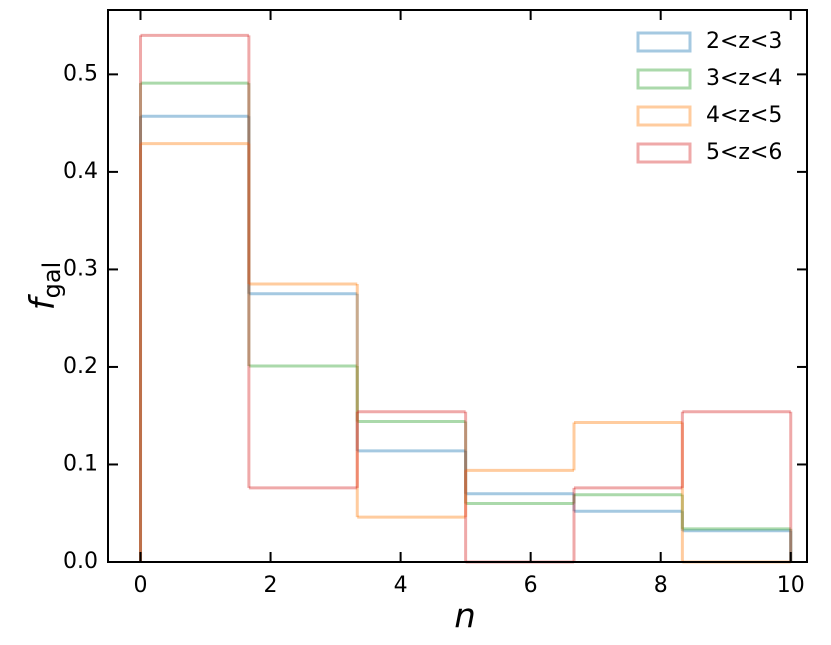 The width and height of the screenshot is (831, 645). Describe the element at coordinates (791, 585) in the screenshot. I see `x-tick-label: 10` at that location.